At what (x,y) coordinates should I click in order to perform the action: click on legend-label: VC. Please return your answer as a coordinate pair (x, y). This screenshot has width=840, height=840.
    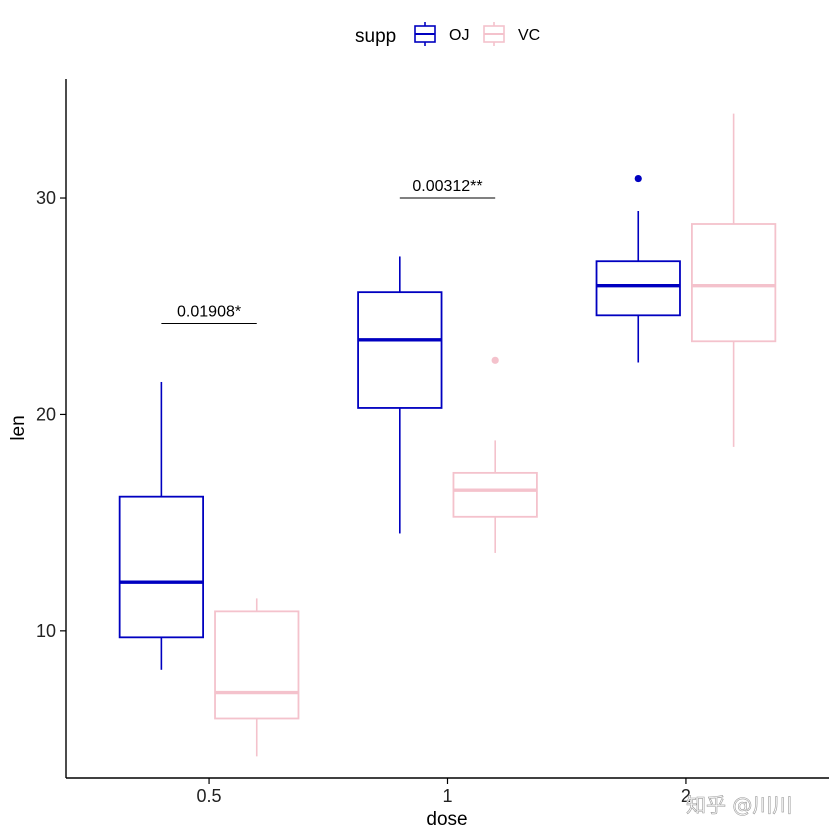
    Looking at the image, I should click on (529, 35).